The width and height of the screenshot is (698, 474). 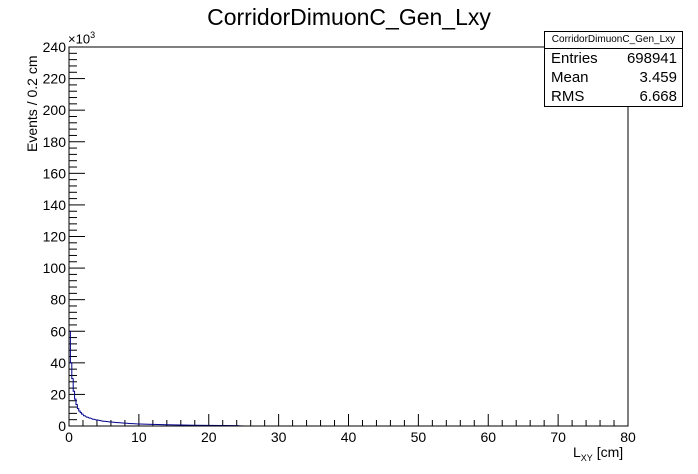 What do you see at coordinates (651, 58) in the screenshot?
I see `stats-value: 698941` at bounding box center [651, 58].